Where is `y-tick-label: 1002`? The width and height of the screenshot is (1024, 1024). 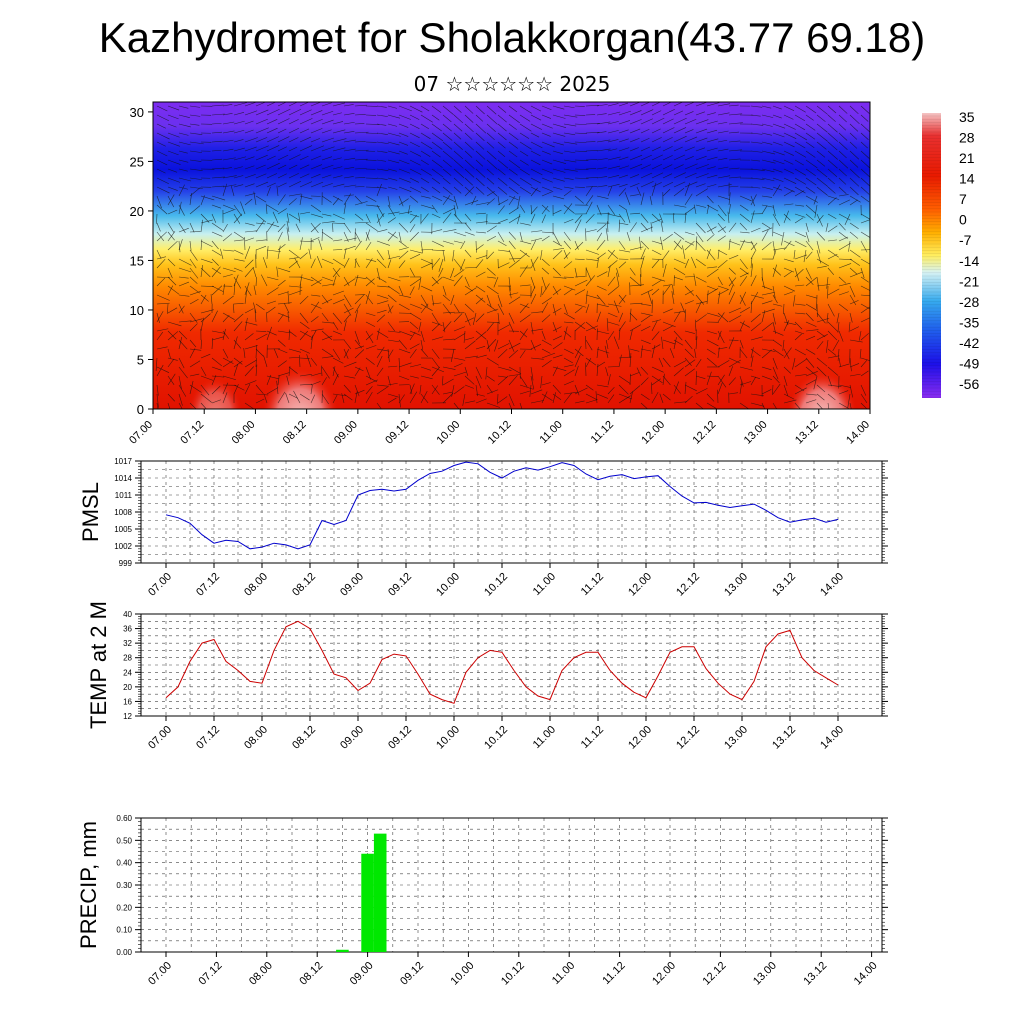
y-tick-label: 1002 is located at coordinates (123, 546).